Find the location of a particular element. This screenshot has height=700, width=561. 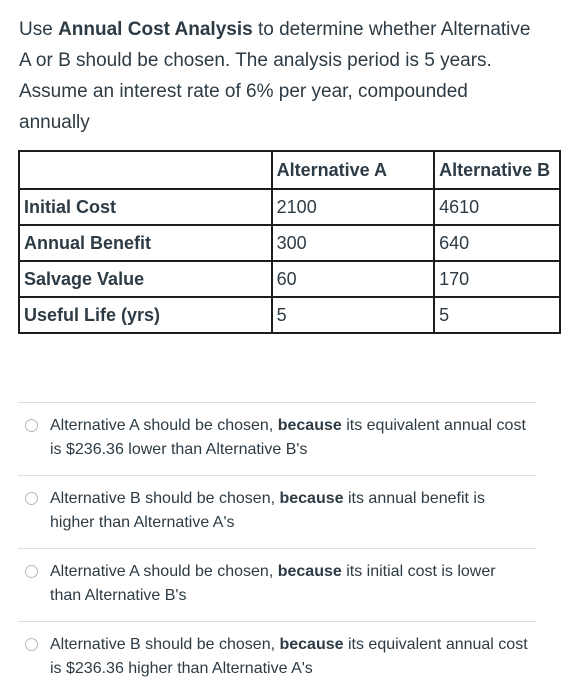

table-header-alternative-b: Alternative B is located at coordinates (497, 170).